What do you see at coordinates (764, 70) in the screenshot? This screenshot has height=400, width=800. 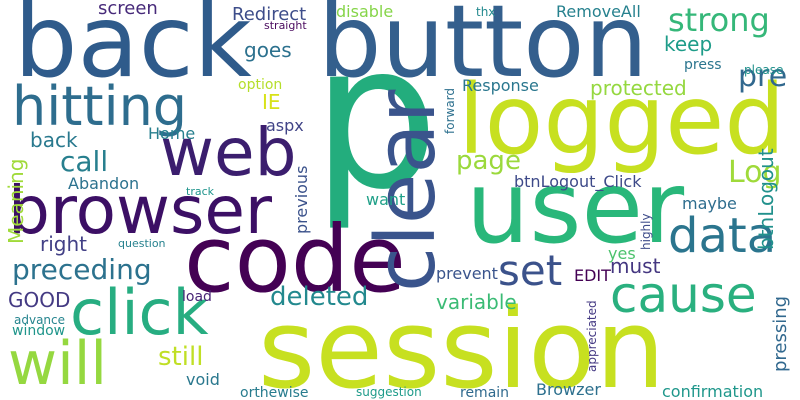 I see `word-please: please` at bounding box center [764, 70].